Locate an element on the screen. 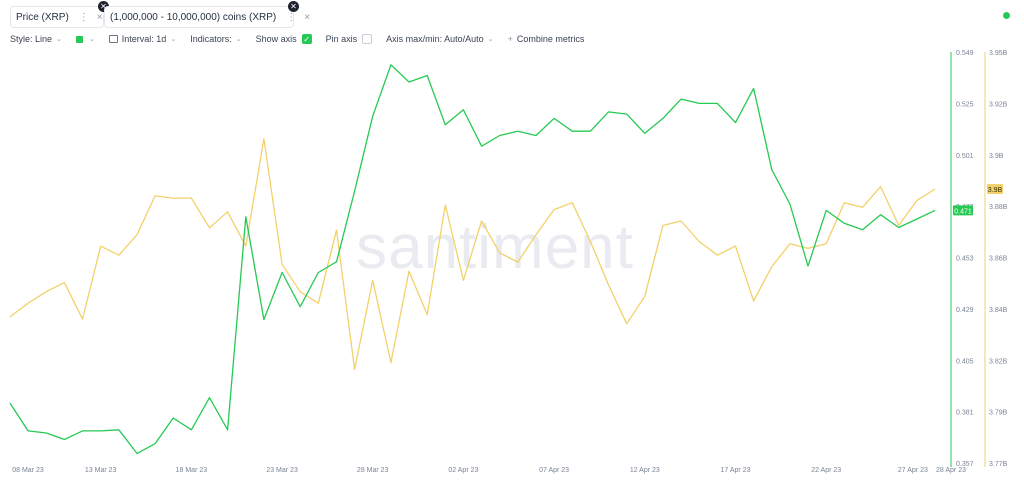 This screenshot has height=480, width=1024. color-select: ⌄ is located at coordinates (85, 39).